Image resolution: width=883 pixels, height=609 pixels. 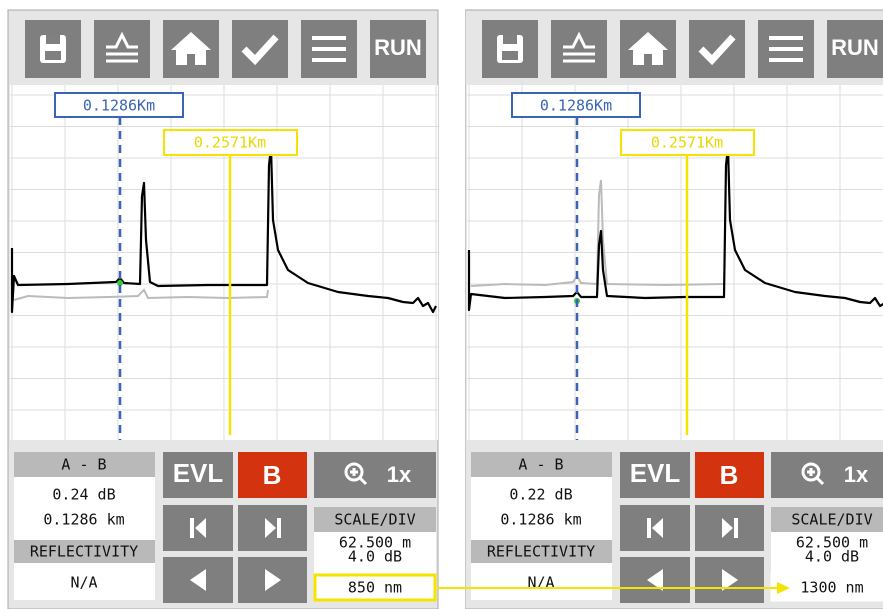 I want to click on wavelength: 850 nm, so click(x=375, y=588).